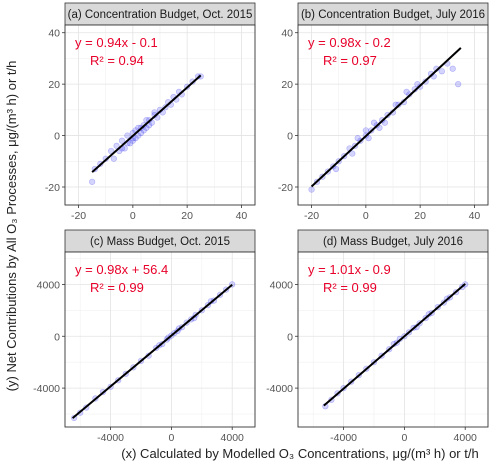  Describe the element at coordinates (121, 269) in the screenshot. I see `fit-equation: y = 0.98x + 56.4` at that location.